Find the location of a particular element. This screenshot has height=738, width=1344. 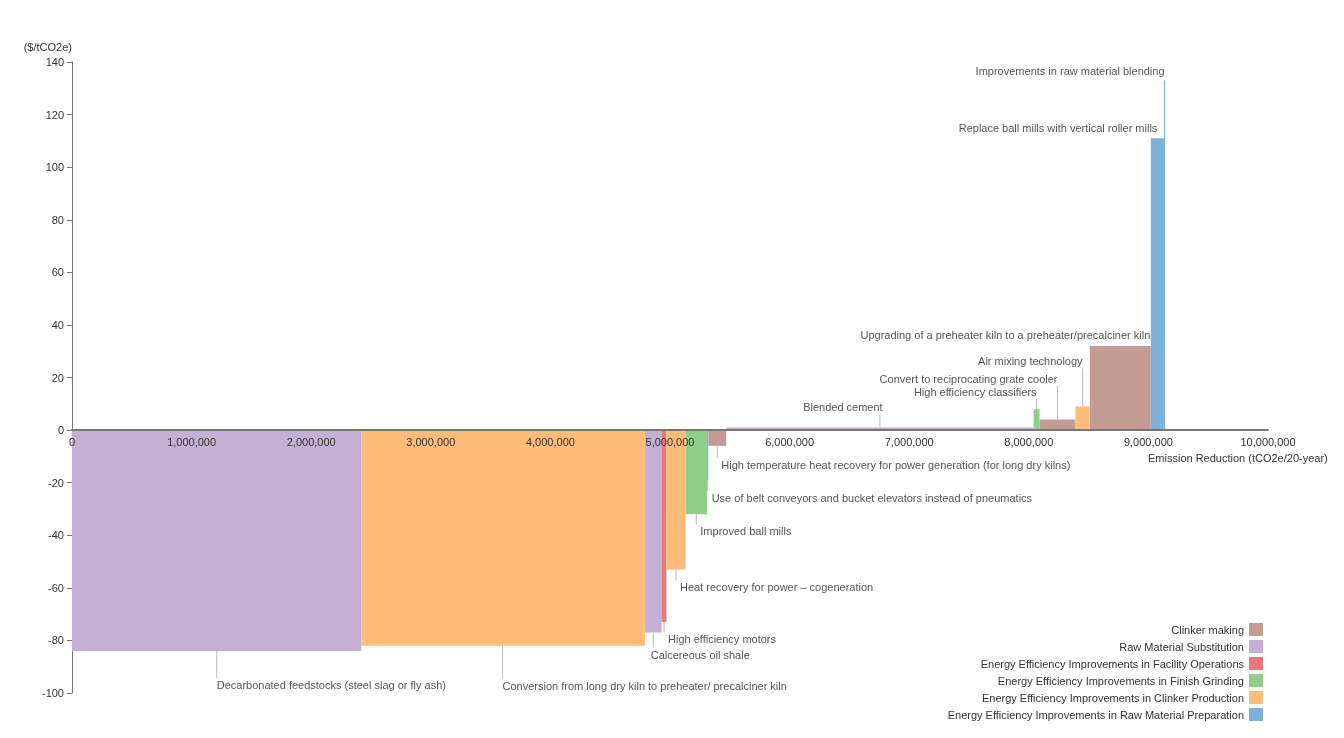

annotation: Improvements in raw material blending is located at coordinates (1070, 71).